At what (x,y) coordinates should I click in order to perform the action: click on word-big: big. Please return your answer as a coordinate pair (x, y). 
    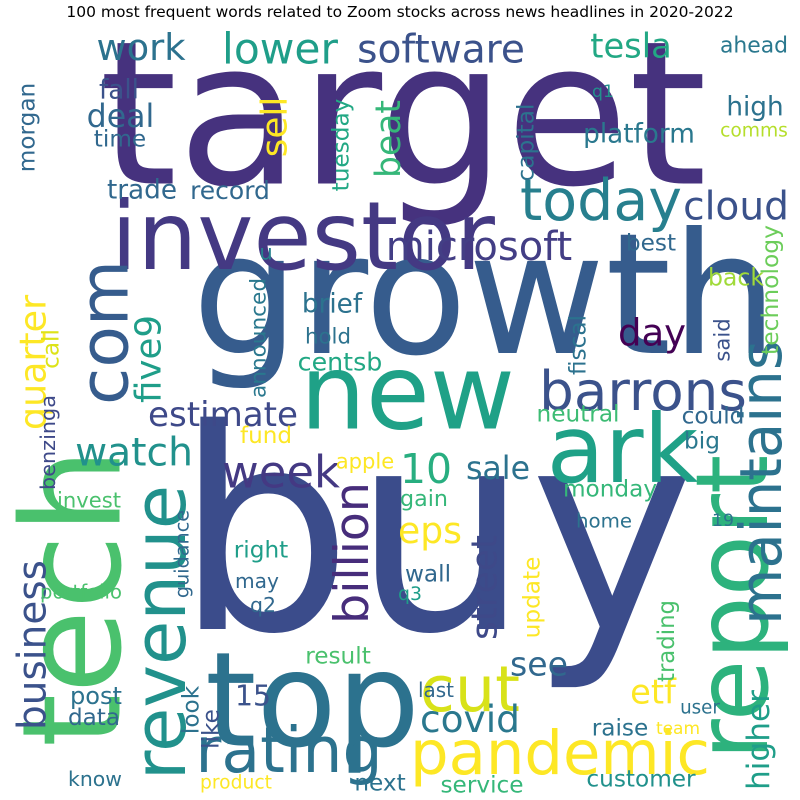
    Looking at the image, I should click on (702, 441).